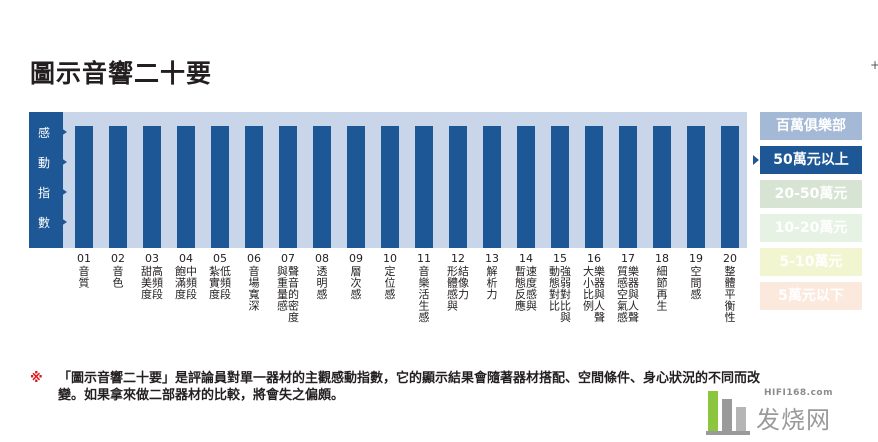 The image size is (878, 442). Describe the element at coordinates (44, 132) in the screenshot. I see `y-axis-label-char: 感` at that location.